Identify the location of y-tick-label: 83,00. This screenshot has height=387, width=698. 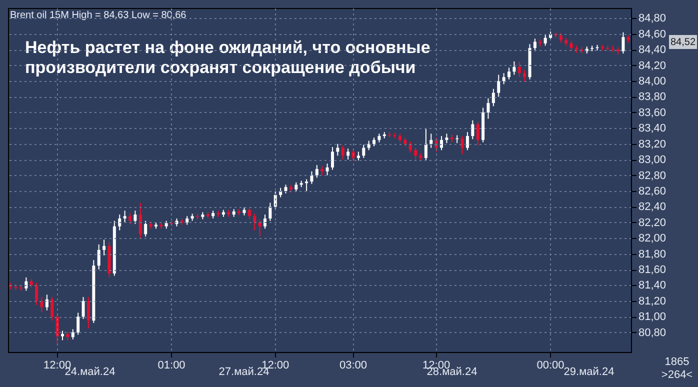
(652, 160).